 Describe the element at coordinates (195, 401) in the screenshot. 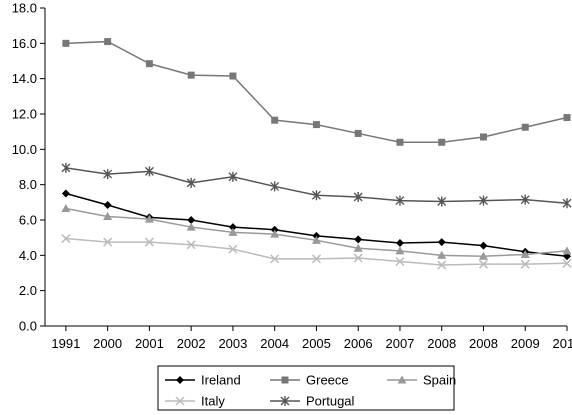

I see `legend-item-italy: Italy` at that location.